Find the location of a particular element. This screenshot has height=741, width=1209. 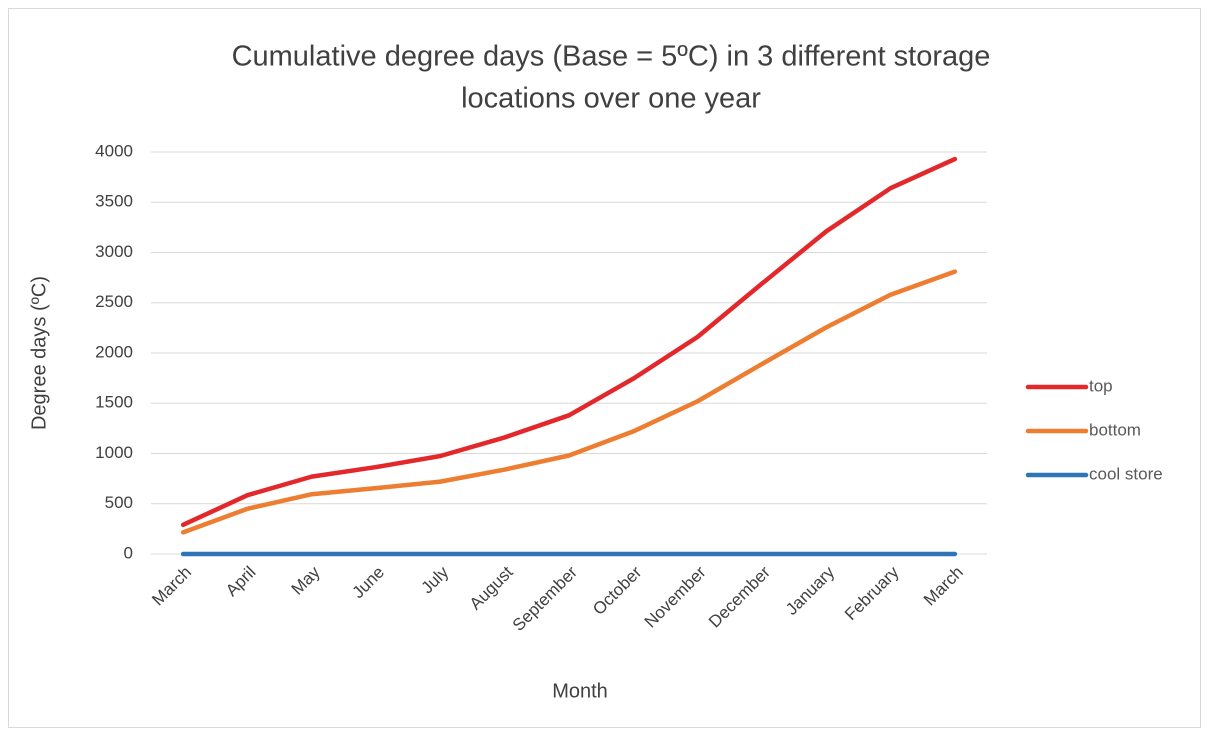

y-tick-label: 1000 is located at coordinates (114, 452).